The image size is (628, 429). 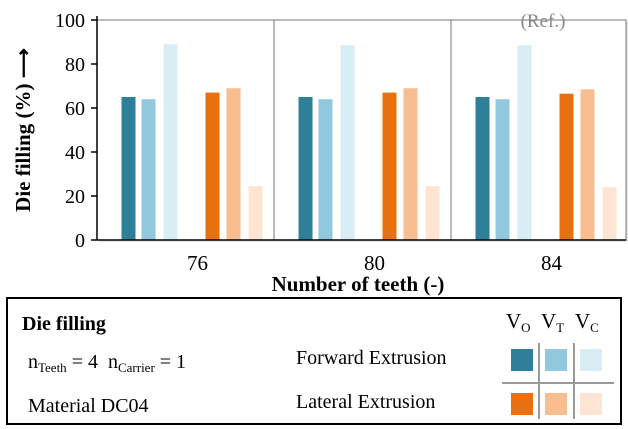 I want to click on reference-label: (Ref.), so click(x=543, y=21).